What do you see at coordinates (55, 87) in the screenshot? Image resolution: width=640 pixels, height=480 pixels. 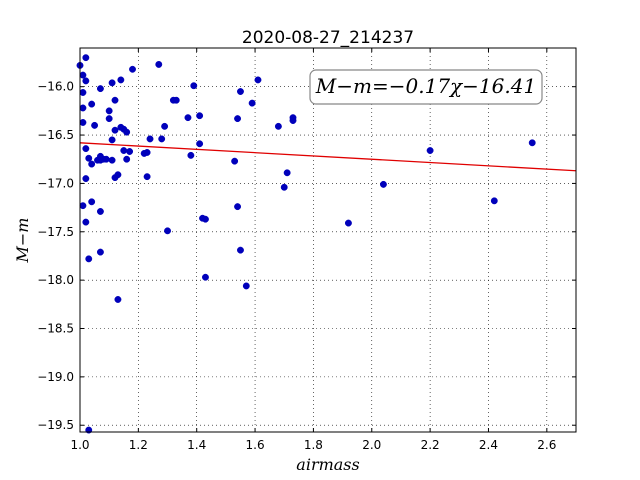 I see `y-tick-label: −16.0` at bounding box center [55, 87].